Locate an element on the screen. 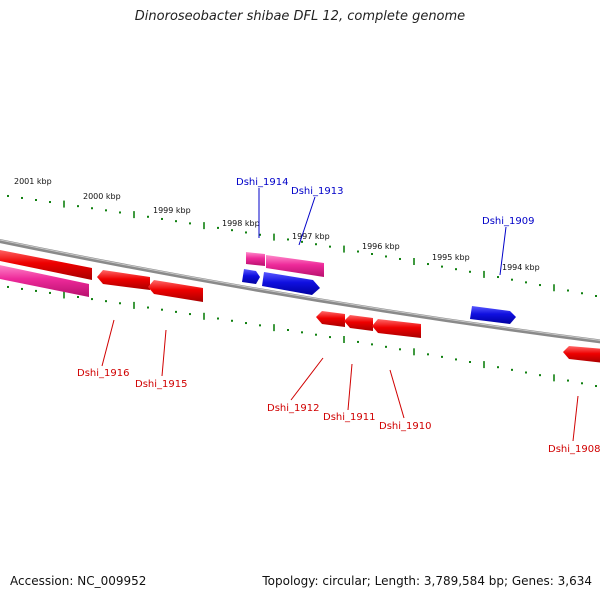  kbp-label: 1995 kbp is located at coordinates (451, 257).